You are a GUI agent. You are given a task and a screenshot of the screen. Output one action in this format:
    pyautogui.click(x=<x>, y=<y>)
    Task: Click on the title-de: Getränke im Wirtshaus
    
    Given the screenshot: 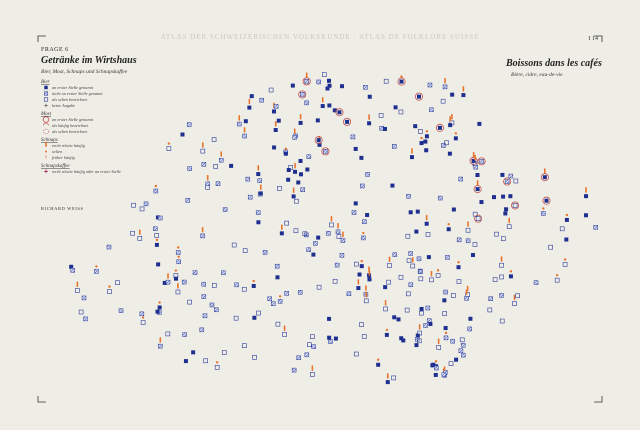 What is the action you would take?
    pyautogui.click(x=89, y=60)
    